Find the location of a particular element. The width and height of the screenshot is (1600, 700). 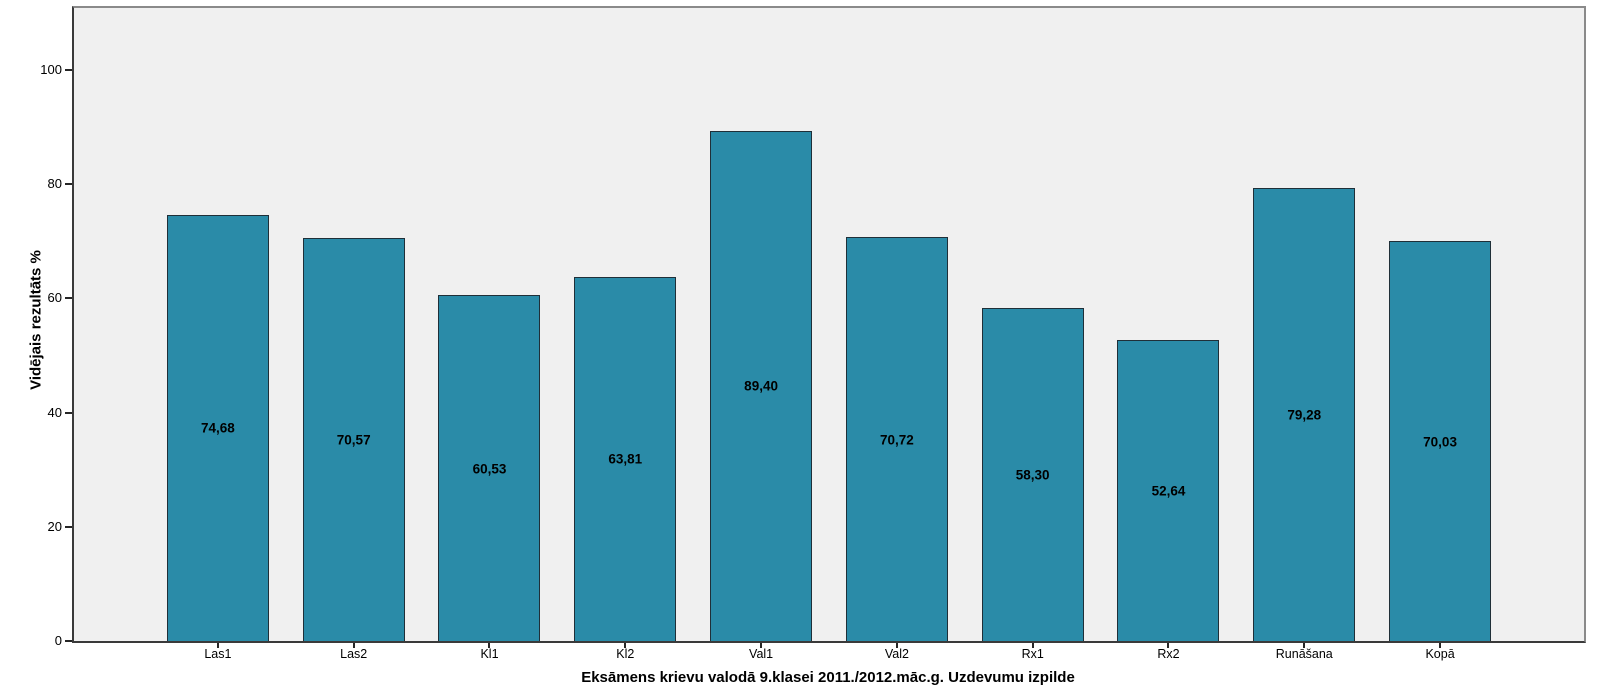

bar-value-label: 79,28 is located at coordinates (1304, 415).